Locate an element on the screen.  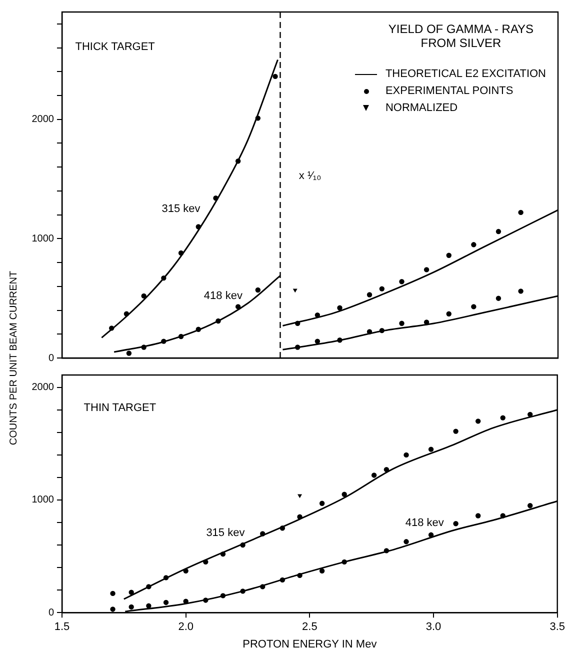
x-tick-label: 1.5 is located at coordinates (62, 627).